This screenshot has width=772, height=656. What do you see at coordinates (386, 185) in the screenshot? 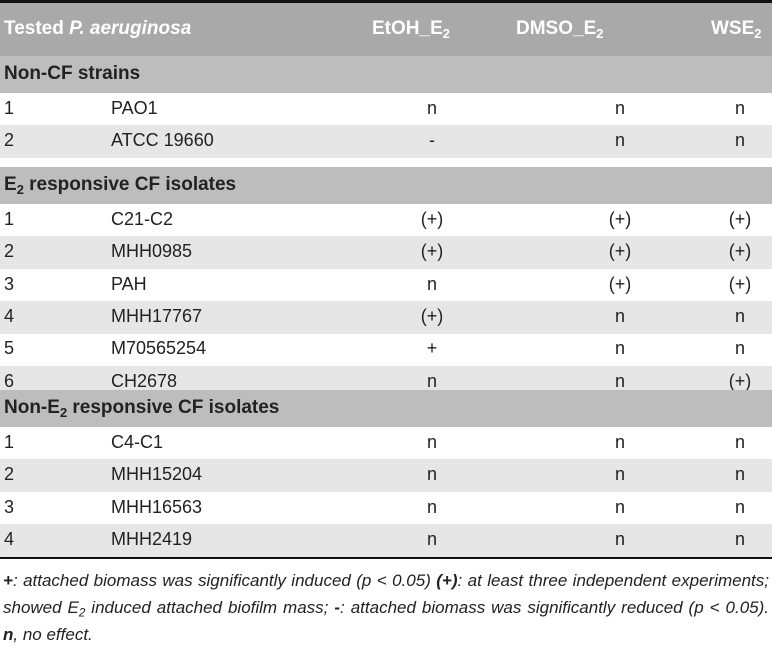
I see `section-header: E2 responsive CF isolates` at bounding box center [386, 185].